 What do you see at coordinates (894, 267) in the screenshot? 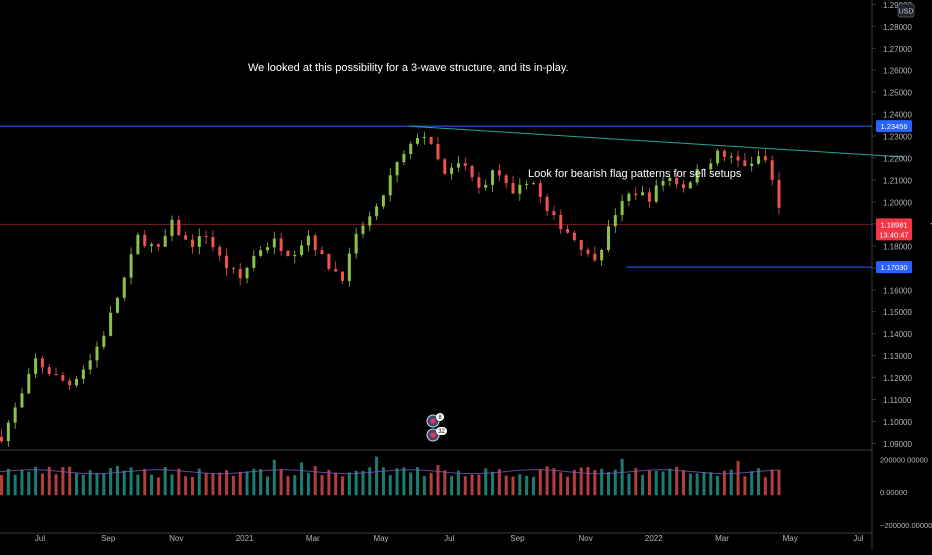
I see `price-badge` at bounding box center [894, 267].